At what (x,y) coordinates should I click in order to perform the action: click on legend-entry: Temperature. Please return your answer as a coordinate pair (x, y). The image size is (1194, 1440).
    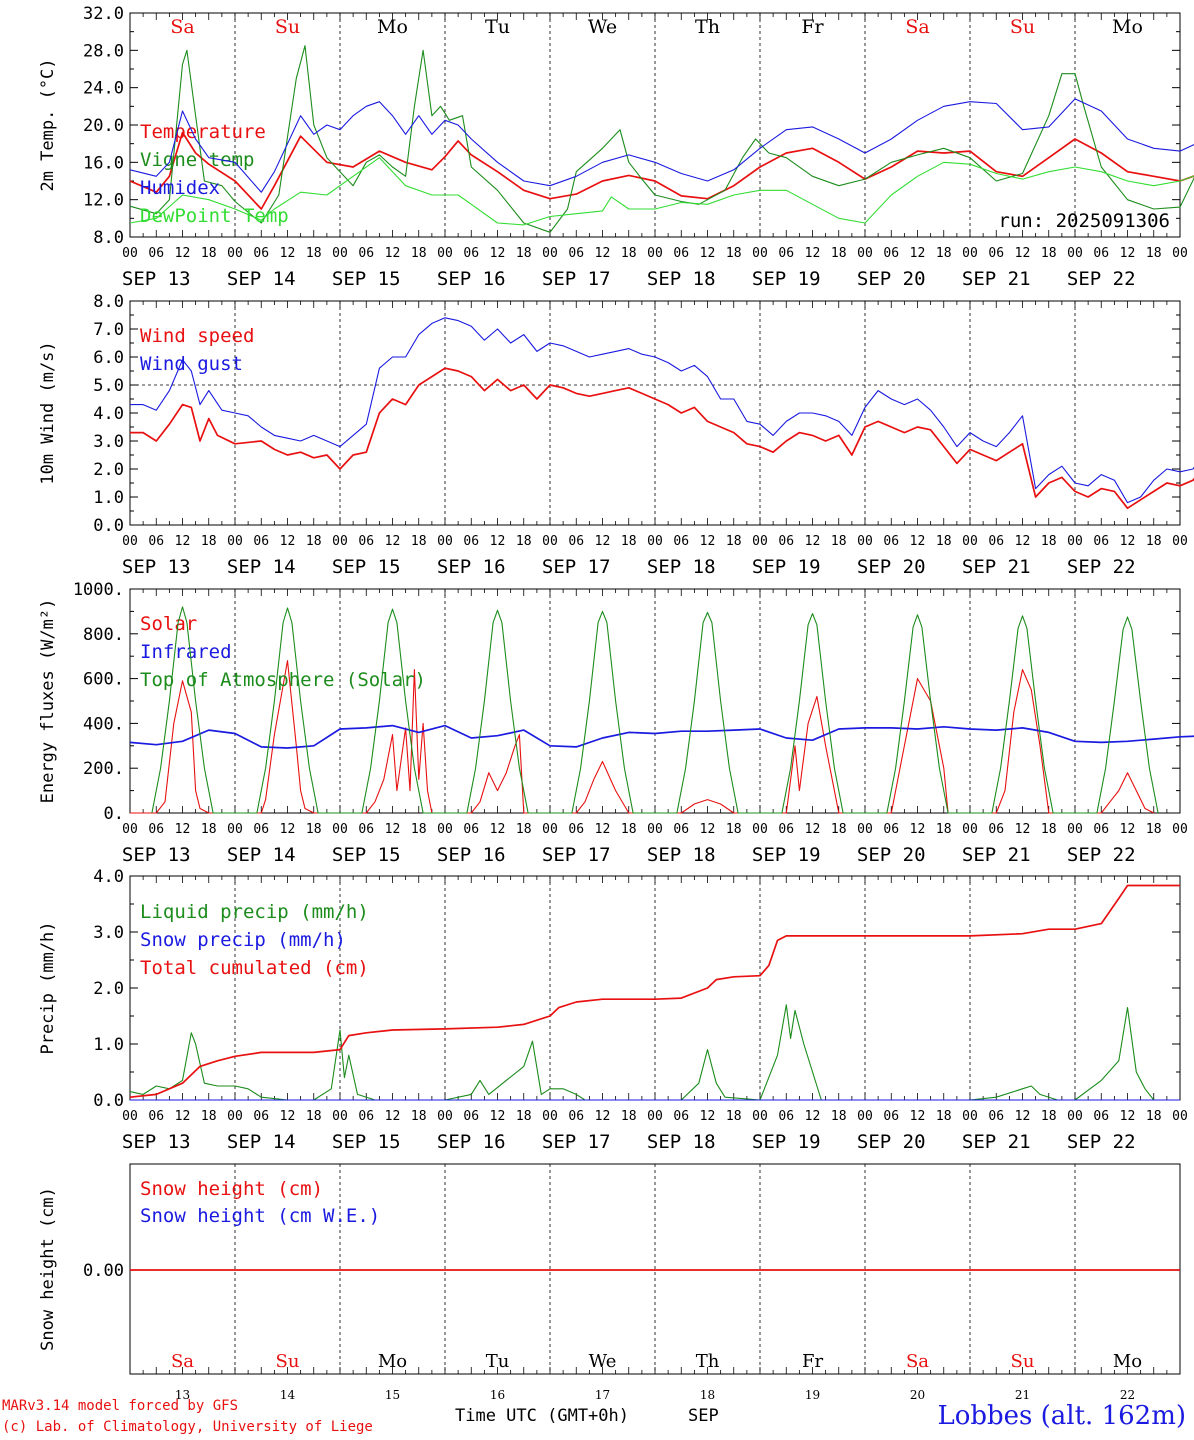
    Looking at the image, I should click on (203, 132).